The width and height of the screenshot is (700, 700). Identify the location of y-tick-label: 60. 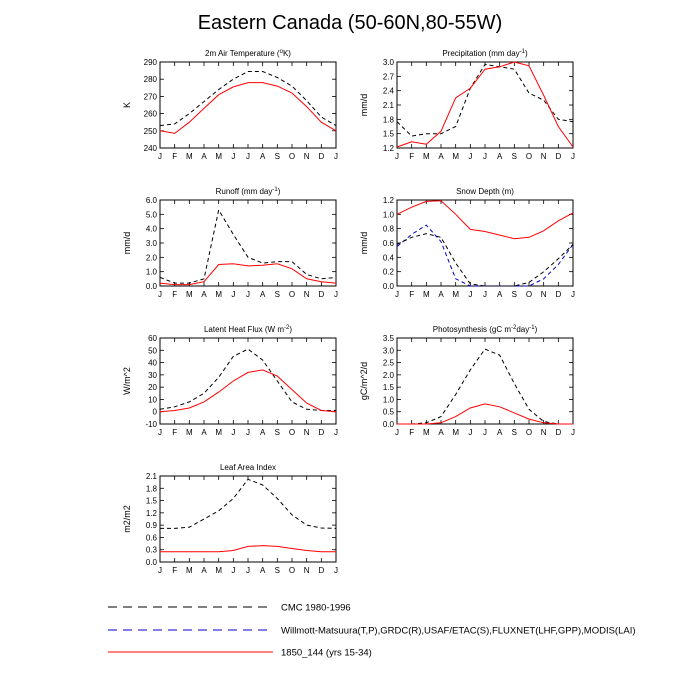
(152, 338).